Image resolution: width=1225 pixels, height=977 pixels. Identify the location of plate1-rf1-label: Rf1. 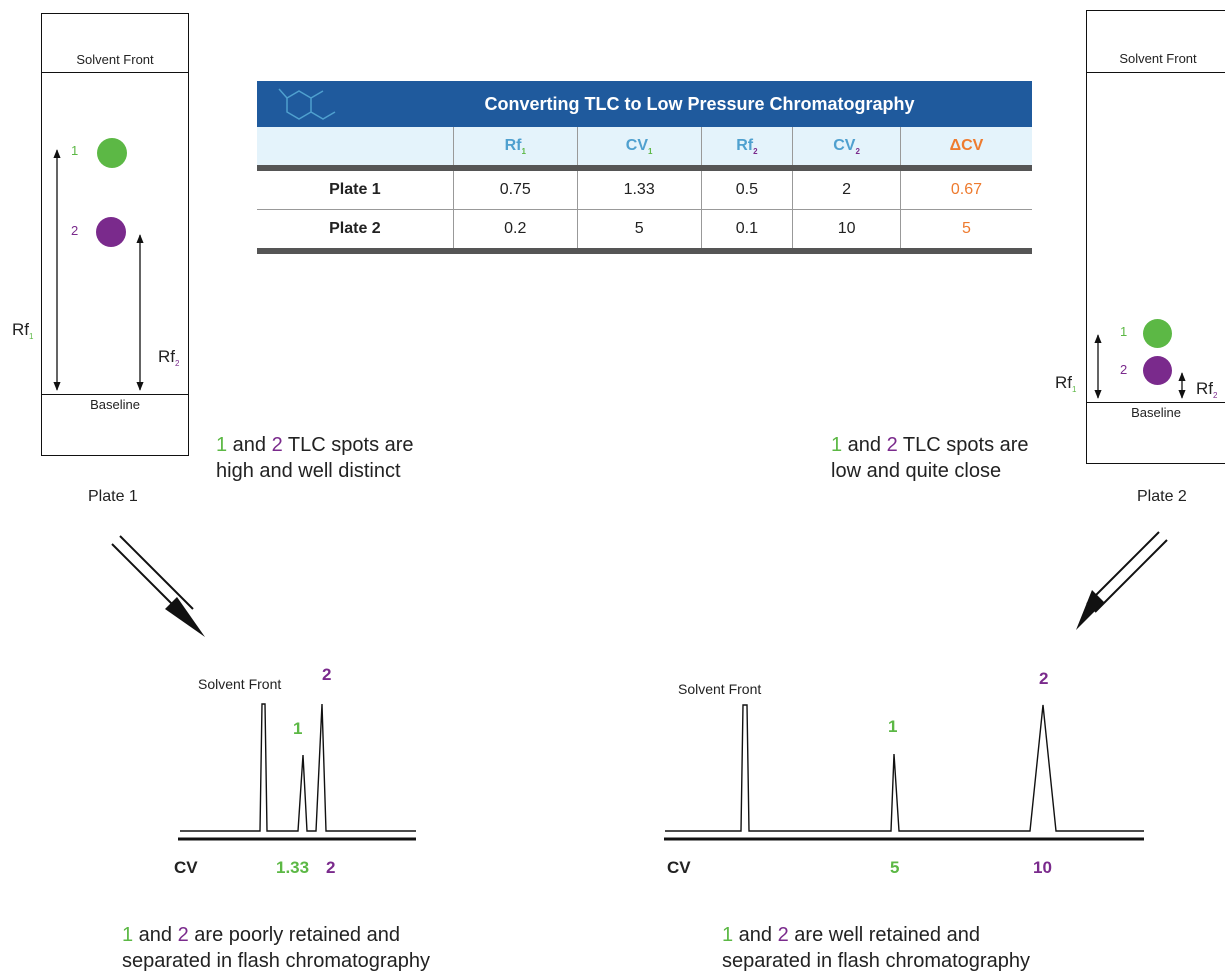
(23, 330).